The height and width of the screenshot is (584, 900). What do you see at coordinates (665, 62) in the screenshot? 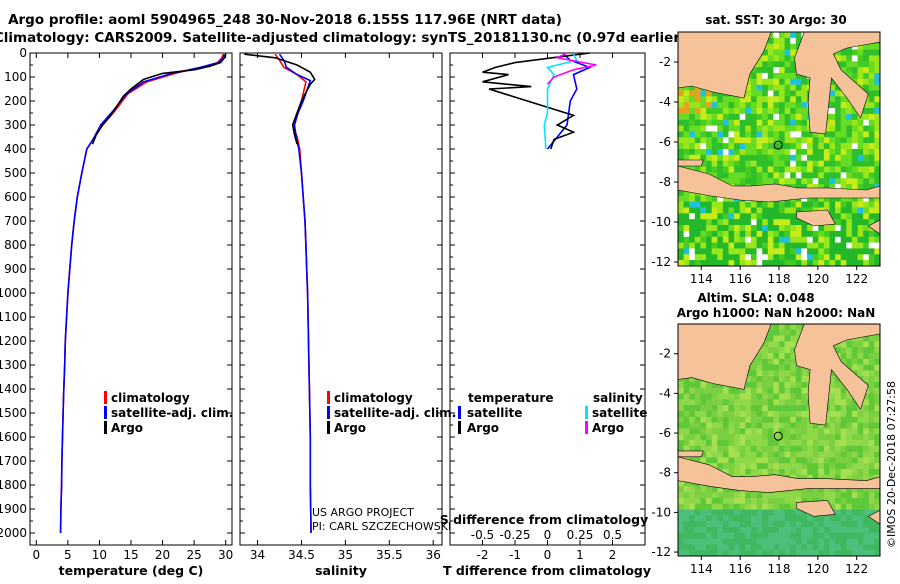
I see `lat-tick-label: -2` at bounding box center [665, 62].